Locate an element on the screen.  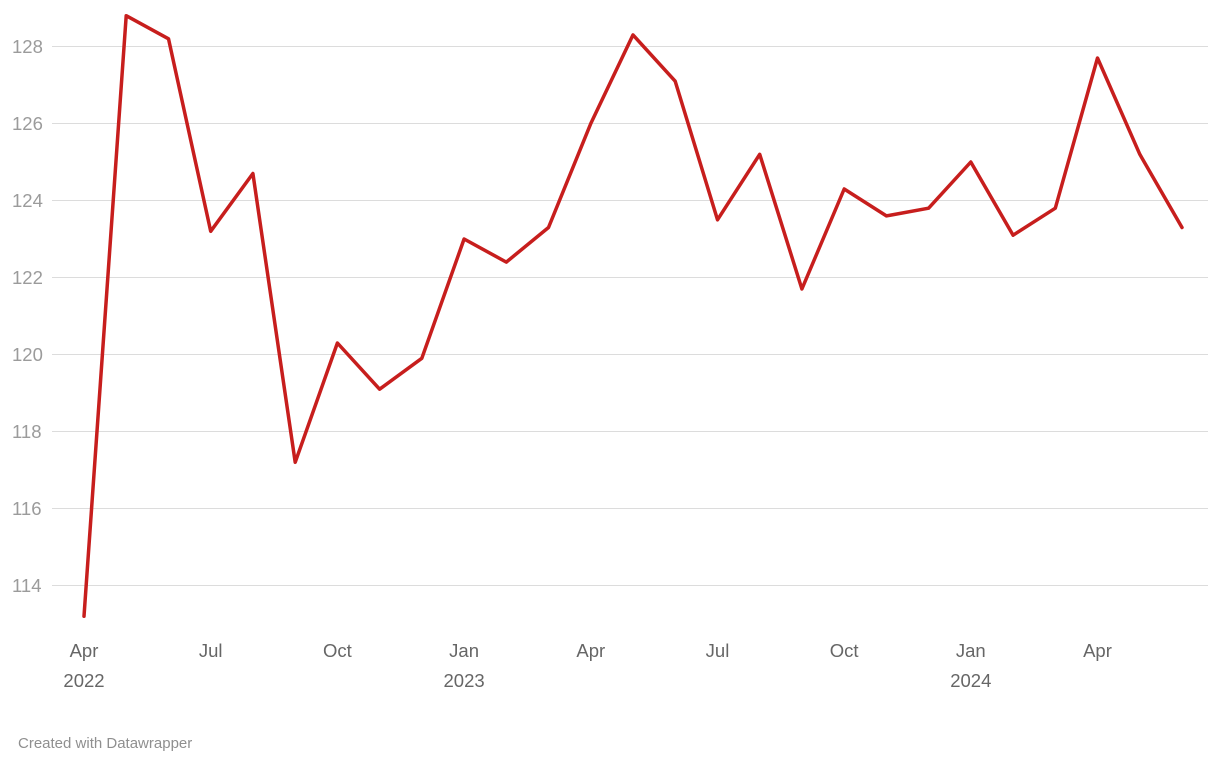
y-axis-tick-label: 124 is located at coordinates (27, 200).